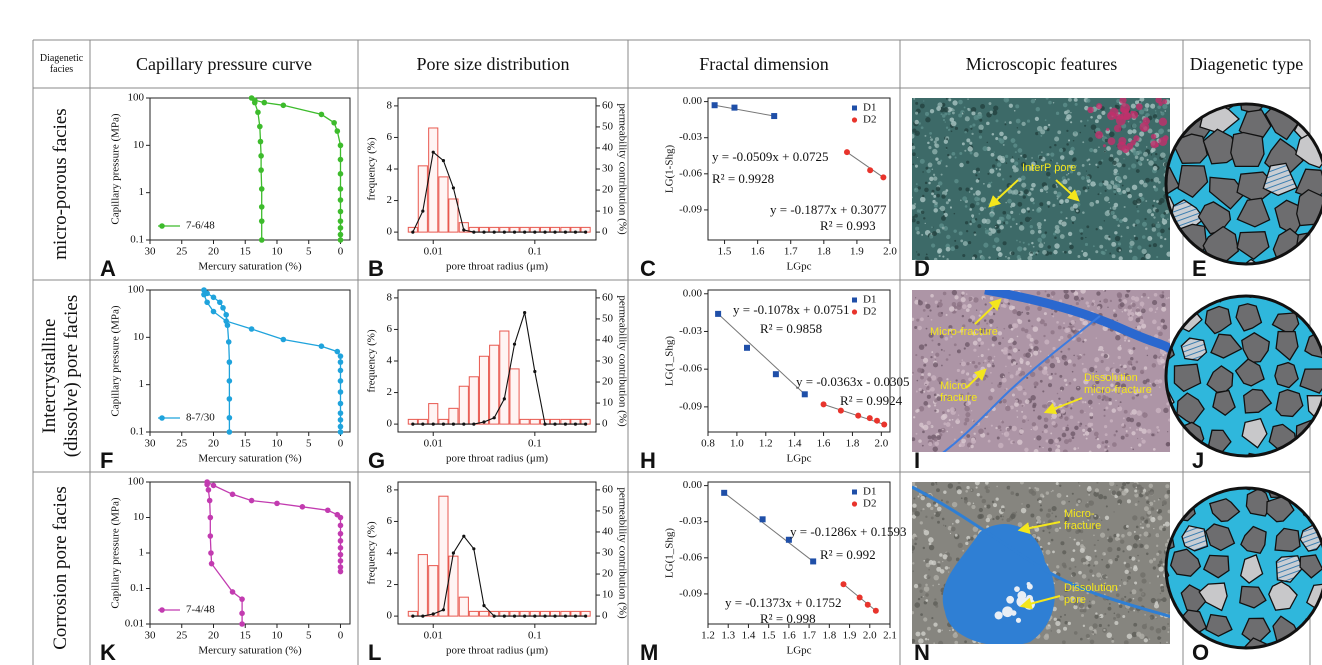  What do you see at coordinates (1041, 179) in the screenshot?
I see `micrograph` at bounding box center [1041, 179].